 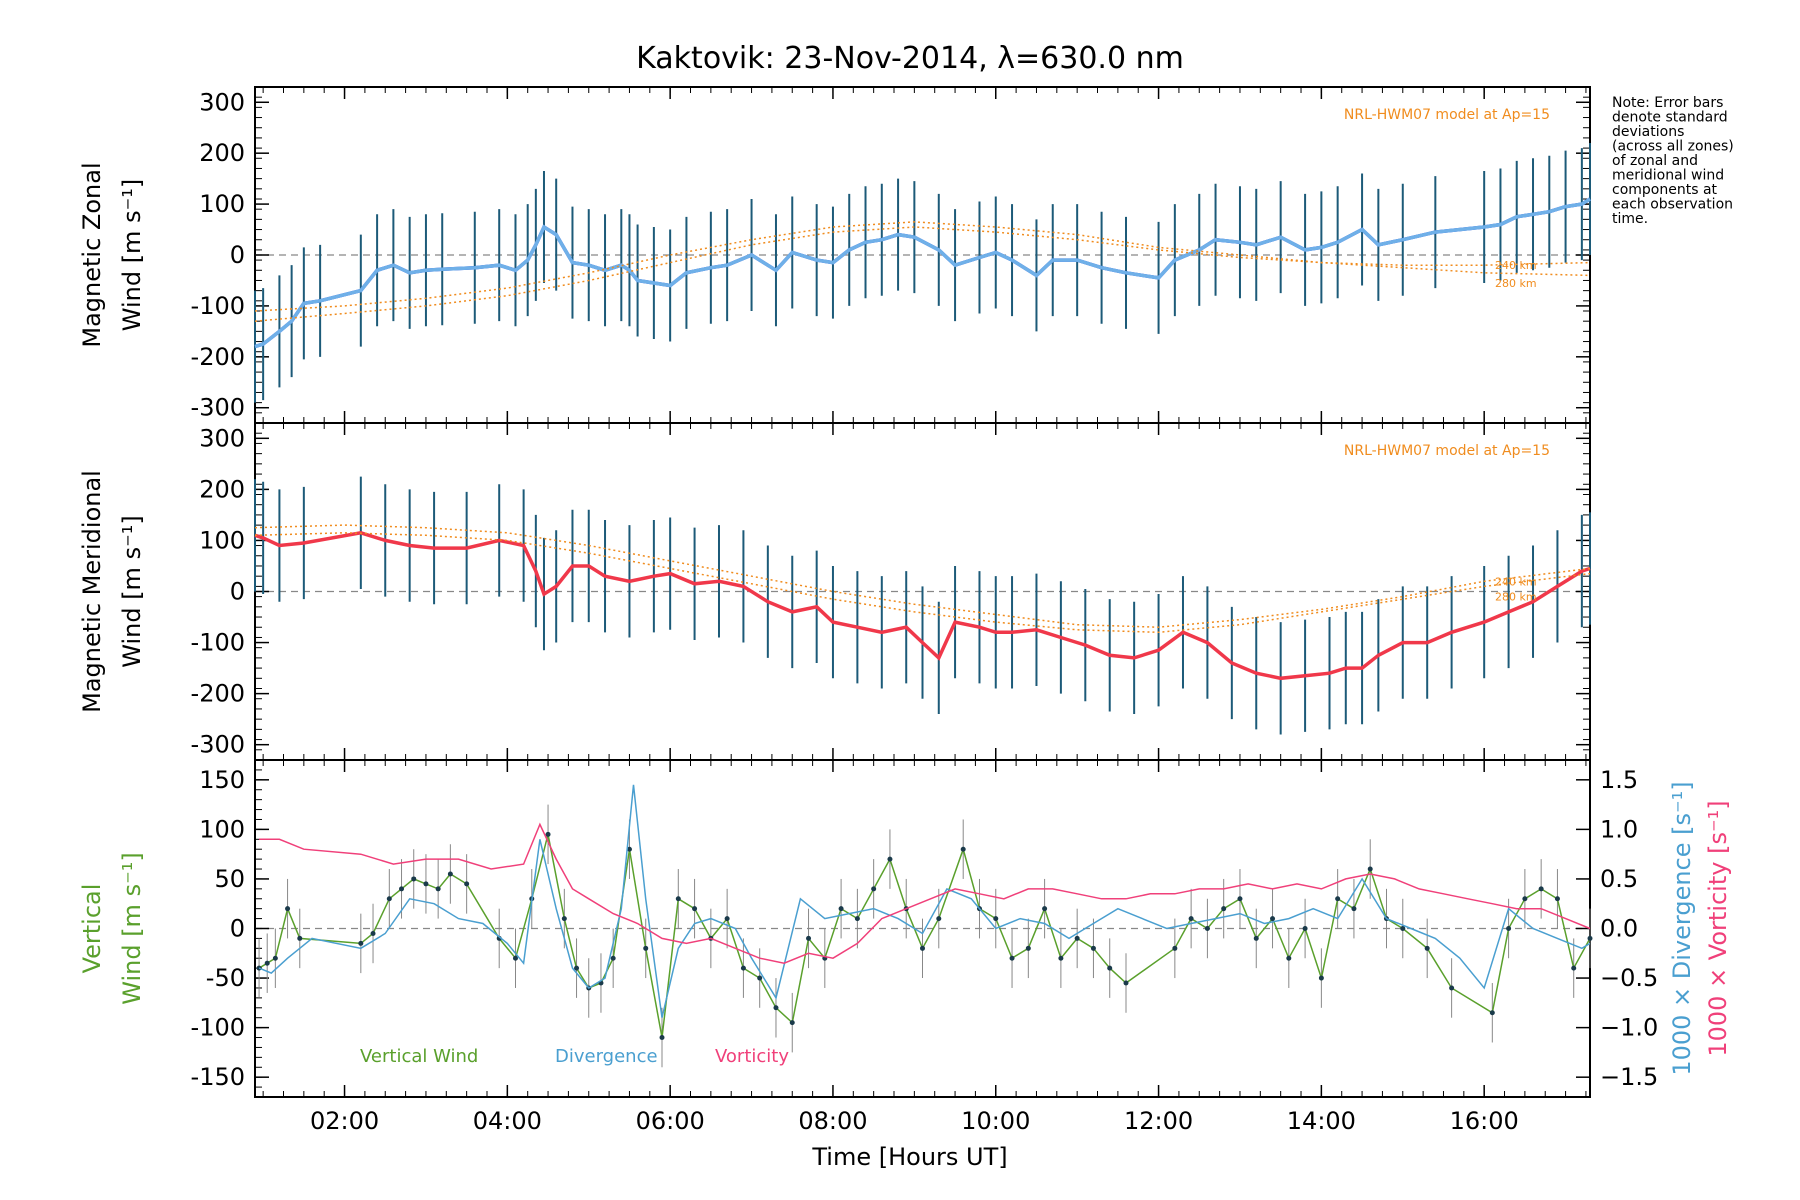 I want to click on legend-item-vertical-wind: Vertical Wind, so click(x=419, y=1056).